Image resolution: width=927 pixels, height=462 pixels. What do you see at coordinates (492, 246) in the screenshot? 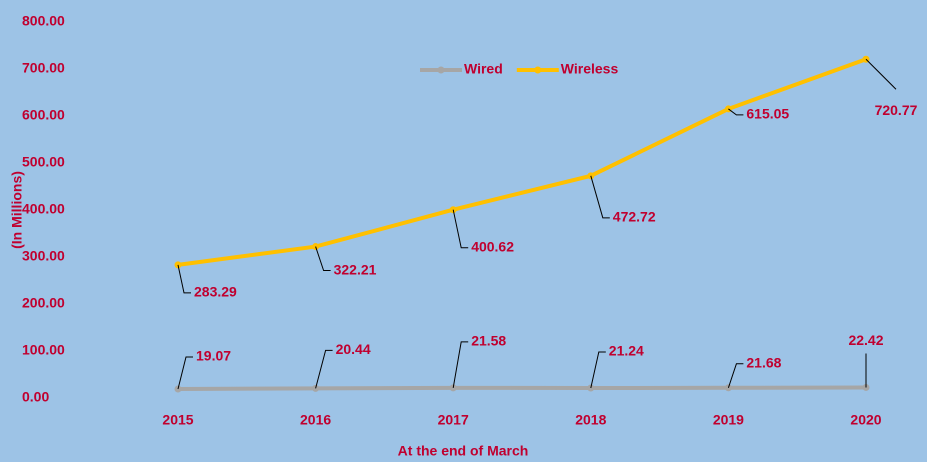
I see `data-label: 400.62` at bounding box center [492, 246].